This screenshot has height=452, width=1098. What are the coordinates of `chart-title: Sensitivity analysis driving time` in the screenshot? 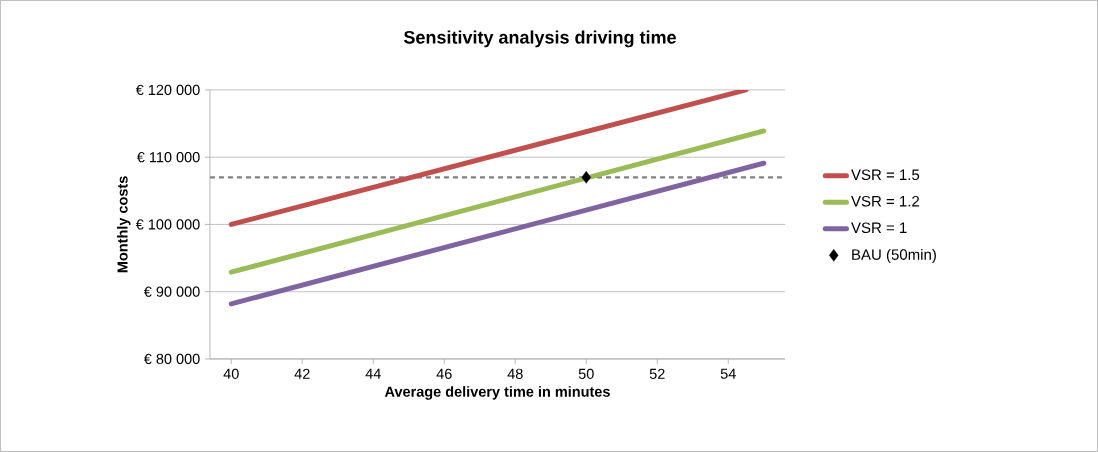 It's located at (539, 39).